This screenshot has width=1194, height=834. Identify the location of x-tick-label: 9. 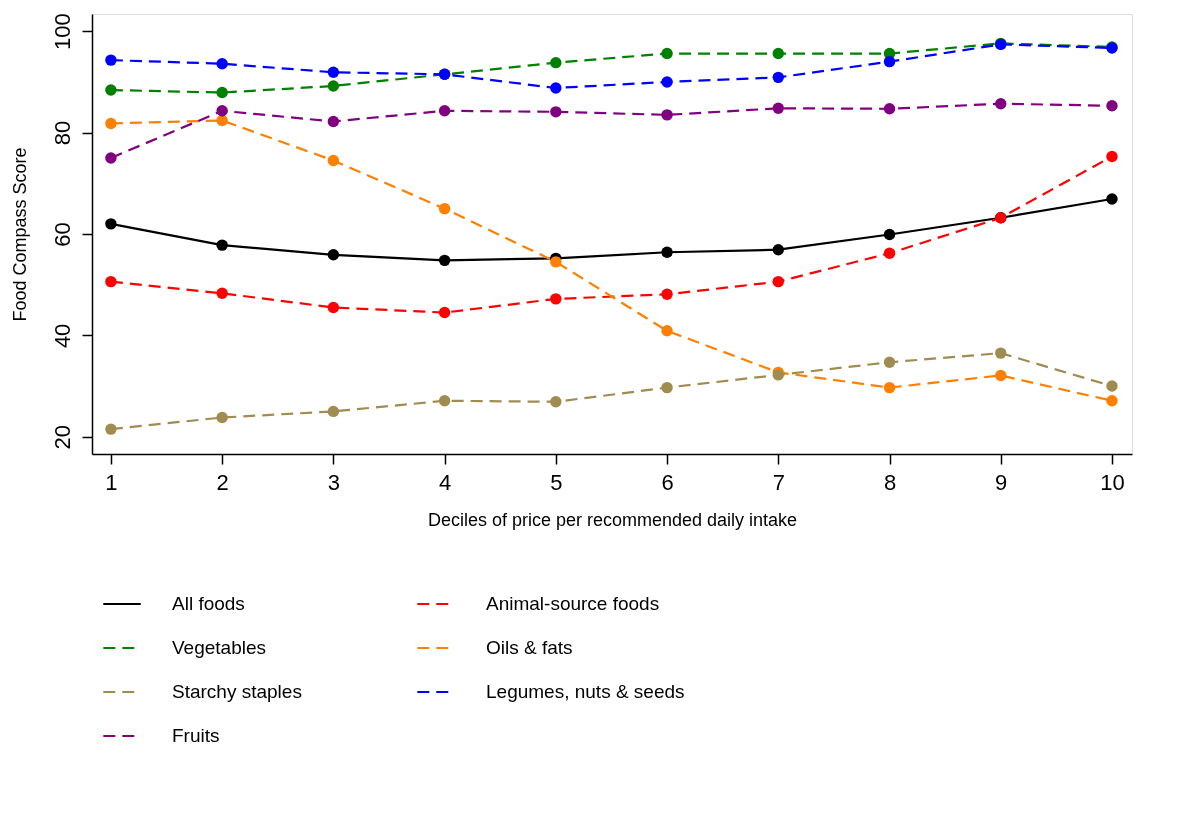
(1001, 482).